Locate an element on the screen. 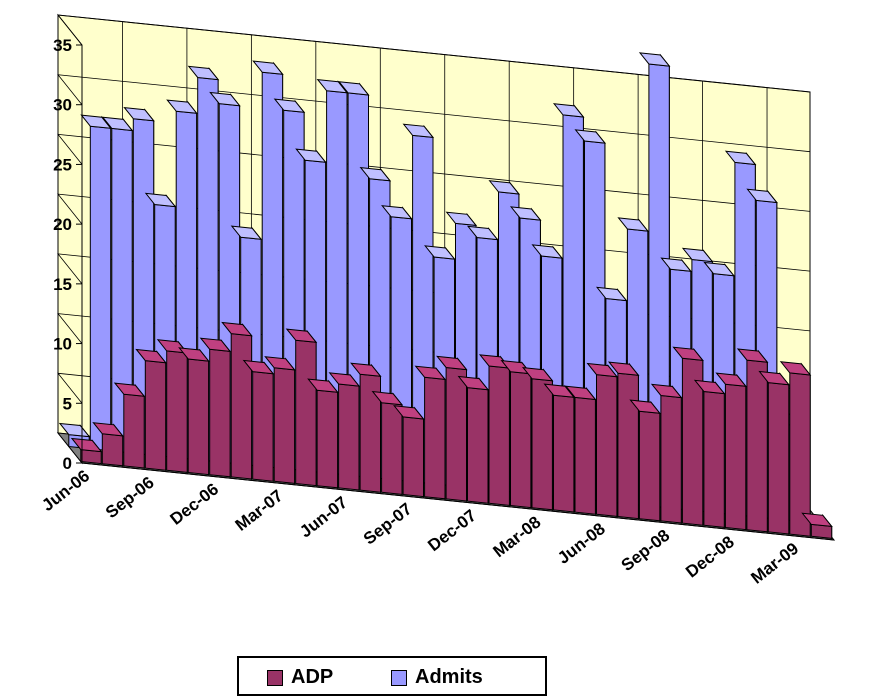 This screenshot has height=700, width=874. x-axis-line is located at coordinates (458, 501).